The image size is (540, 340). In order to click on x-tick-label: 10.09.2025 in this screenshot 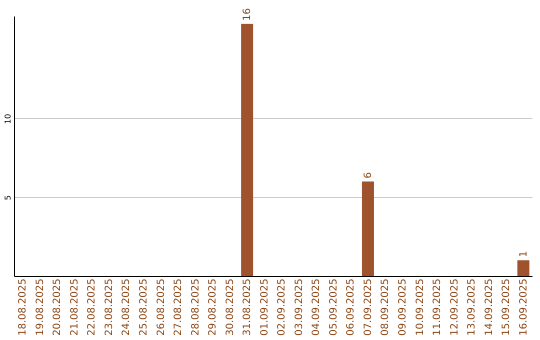, I will do `click(420, 307)`.